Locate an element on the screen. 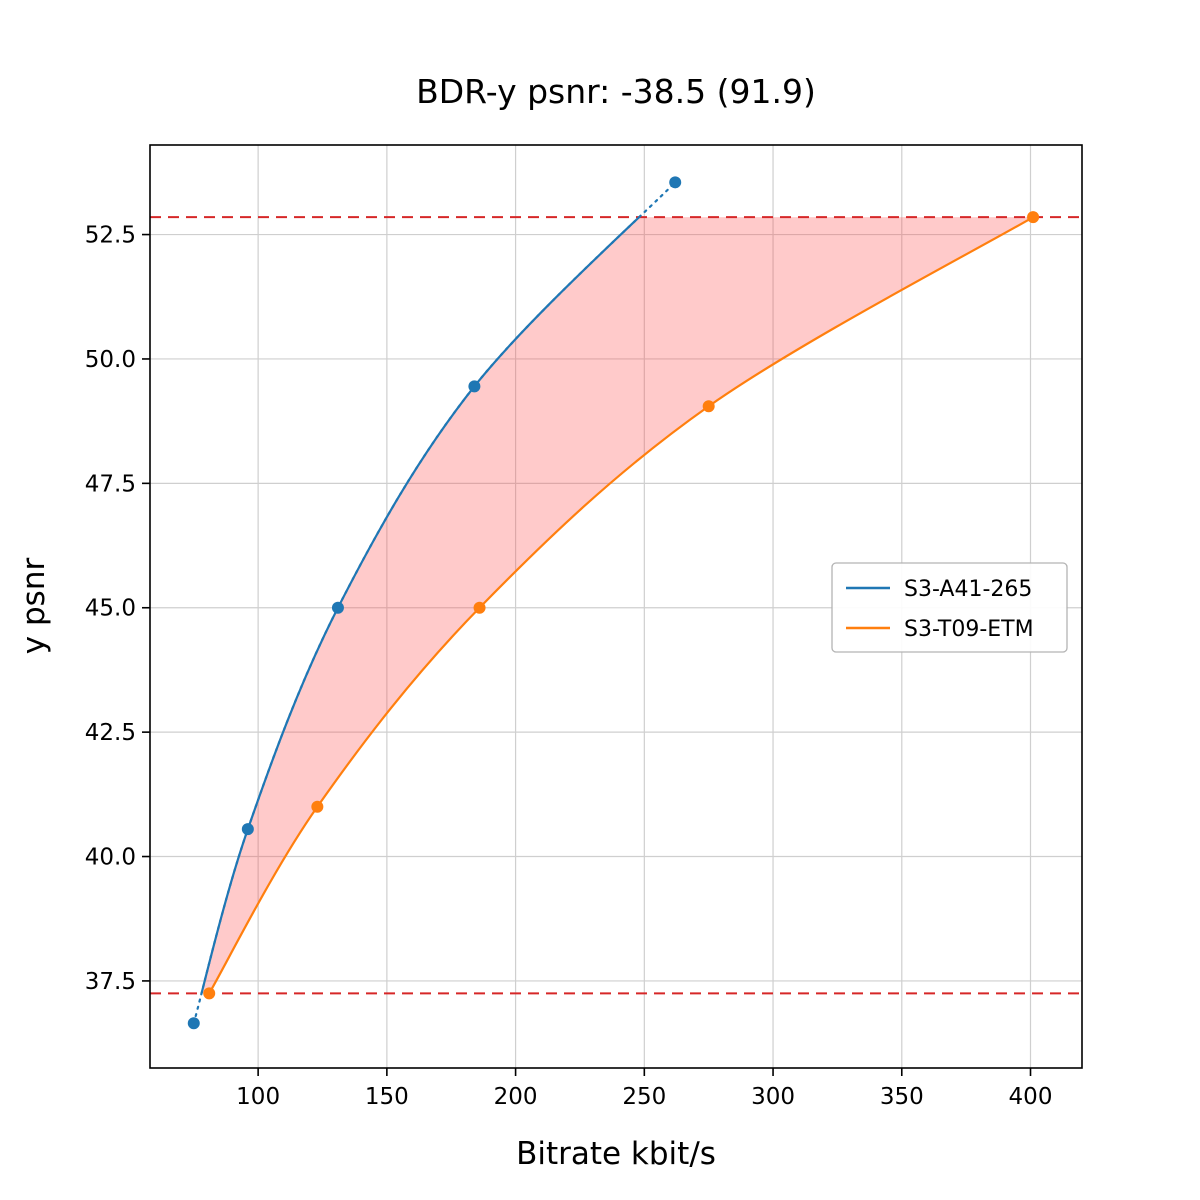 The height and width of the screenshot is (1200, 1200). legend-label: S3-A41-265 is located at coordinates (968, 589).